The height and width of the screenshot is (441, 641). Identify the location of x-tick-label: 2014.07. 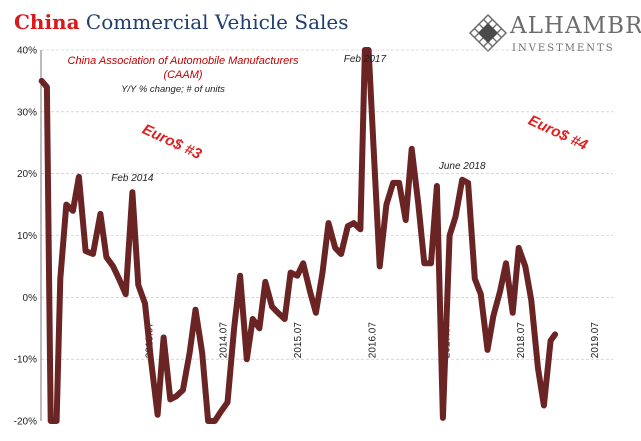
(224, 340).